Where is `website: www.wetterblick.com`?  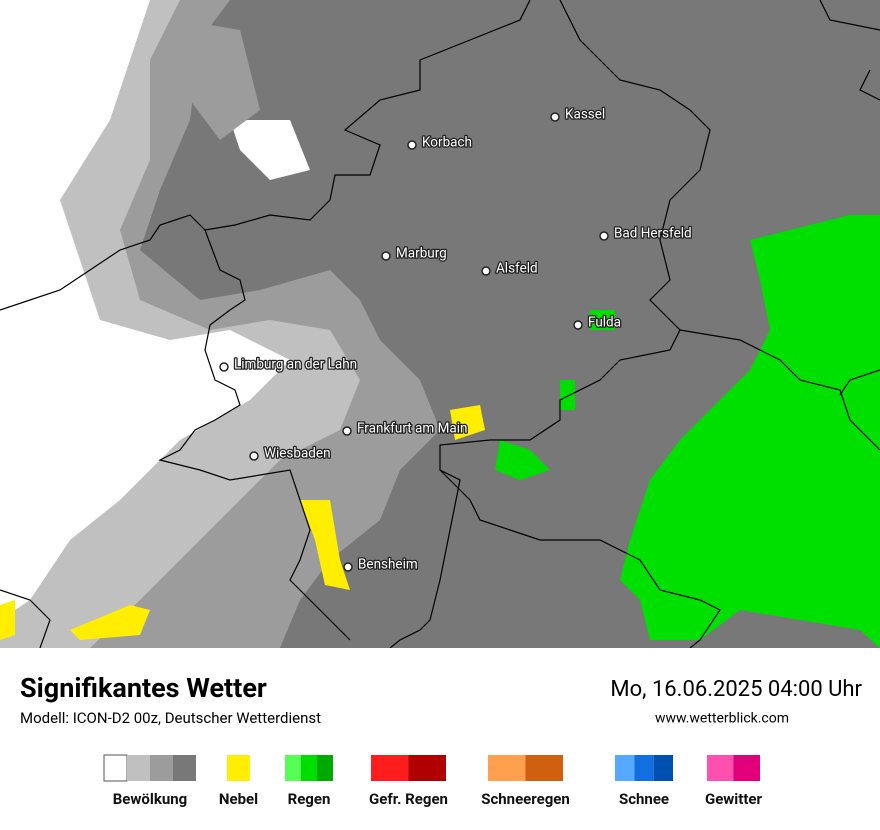 website: www.wetterblick.com is located at coordinates (722, 719).